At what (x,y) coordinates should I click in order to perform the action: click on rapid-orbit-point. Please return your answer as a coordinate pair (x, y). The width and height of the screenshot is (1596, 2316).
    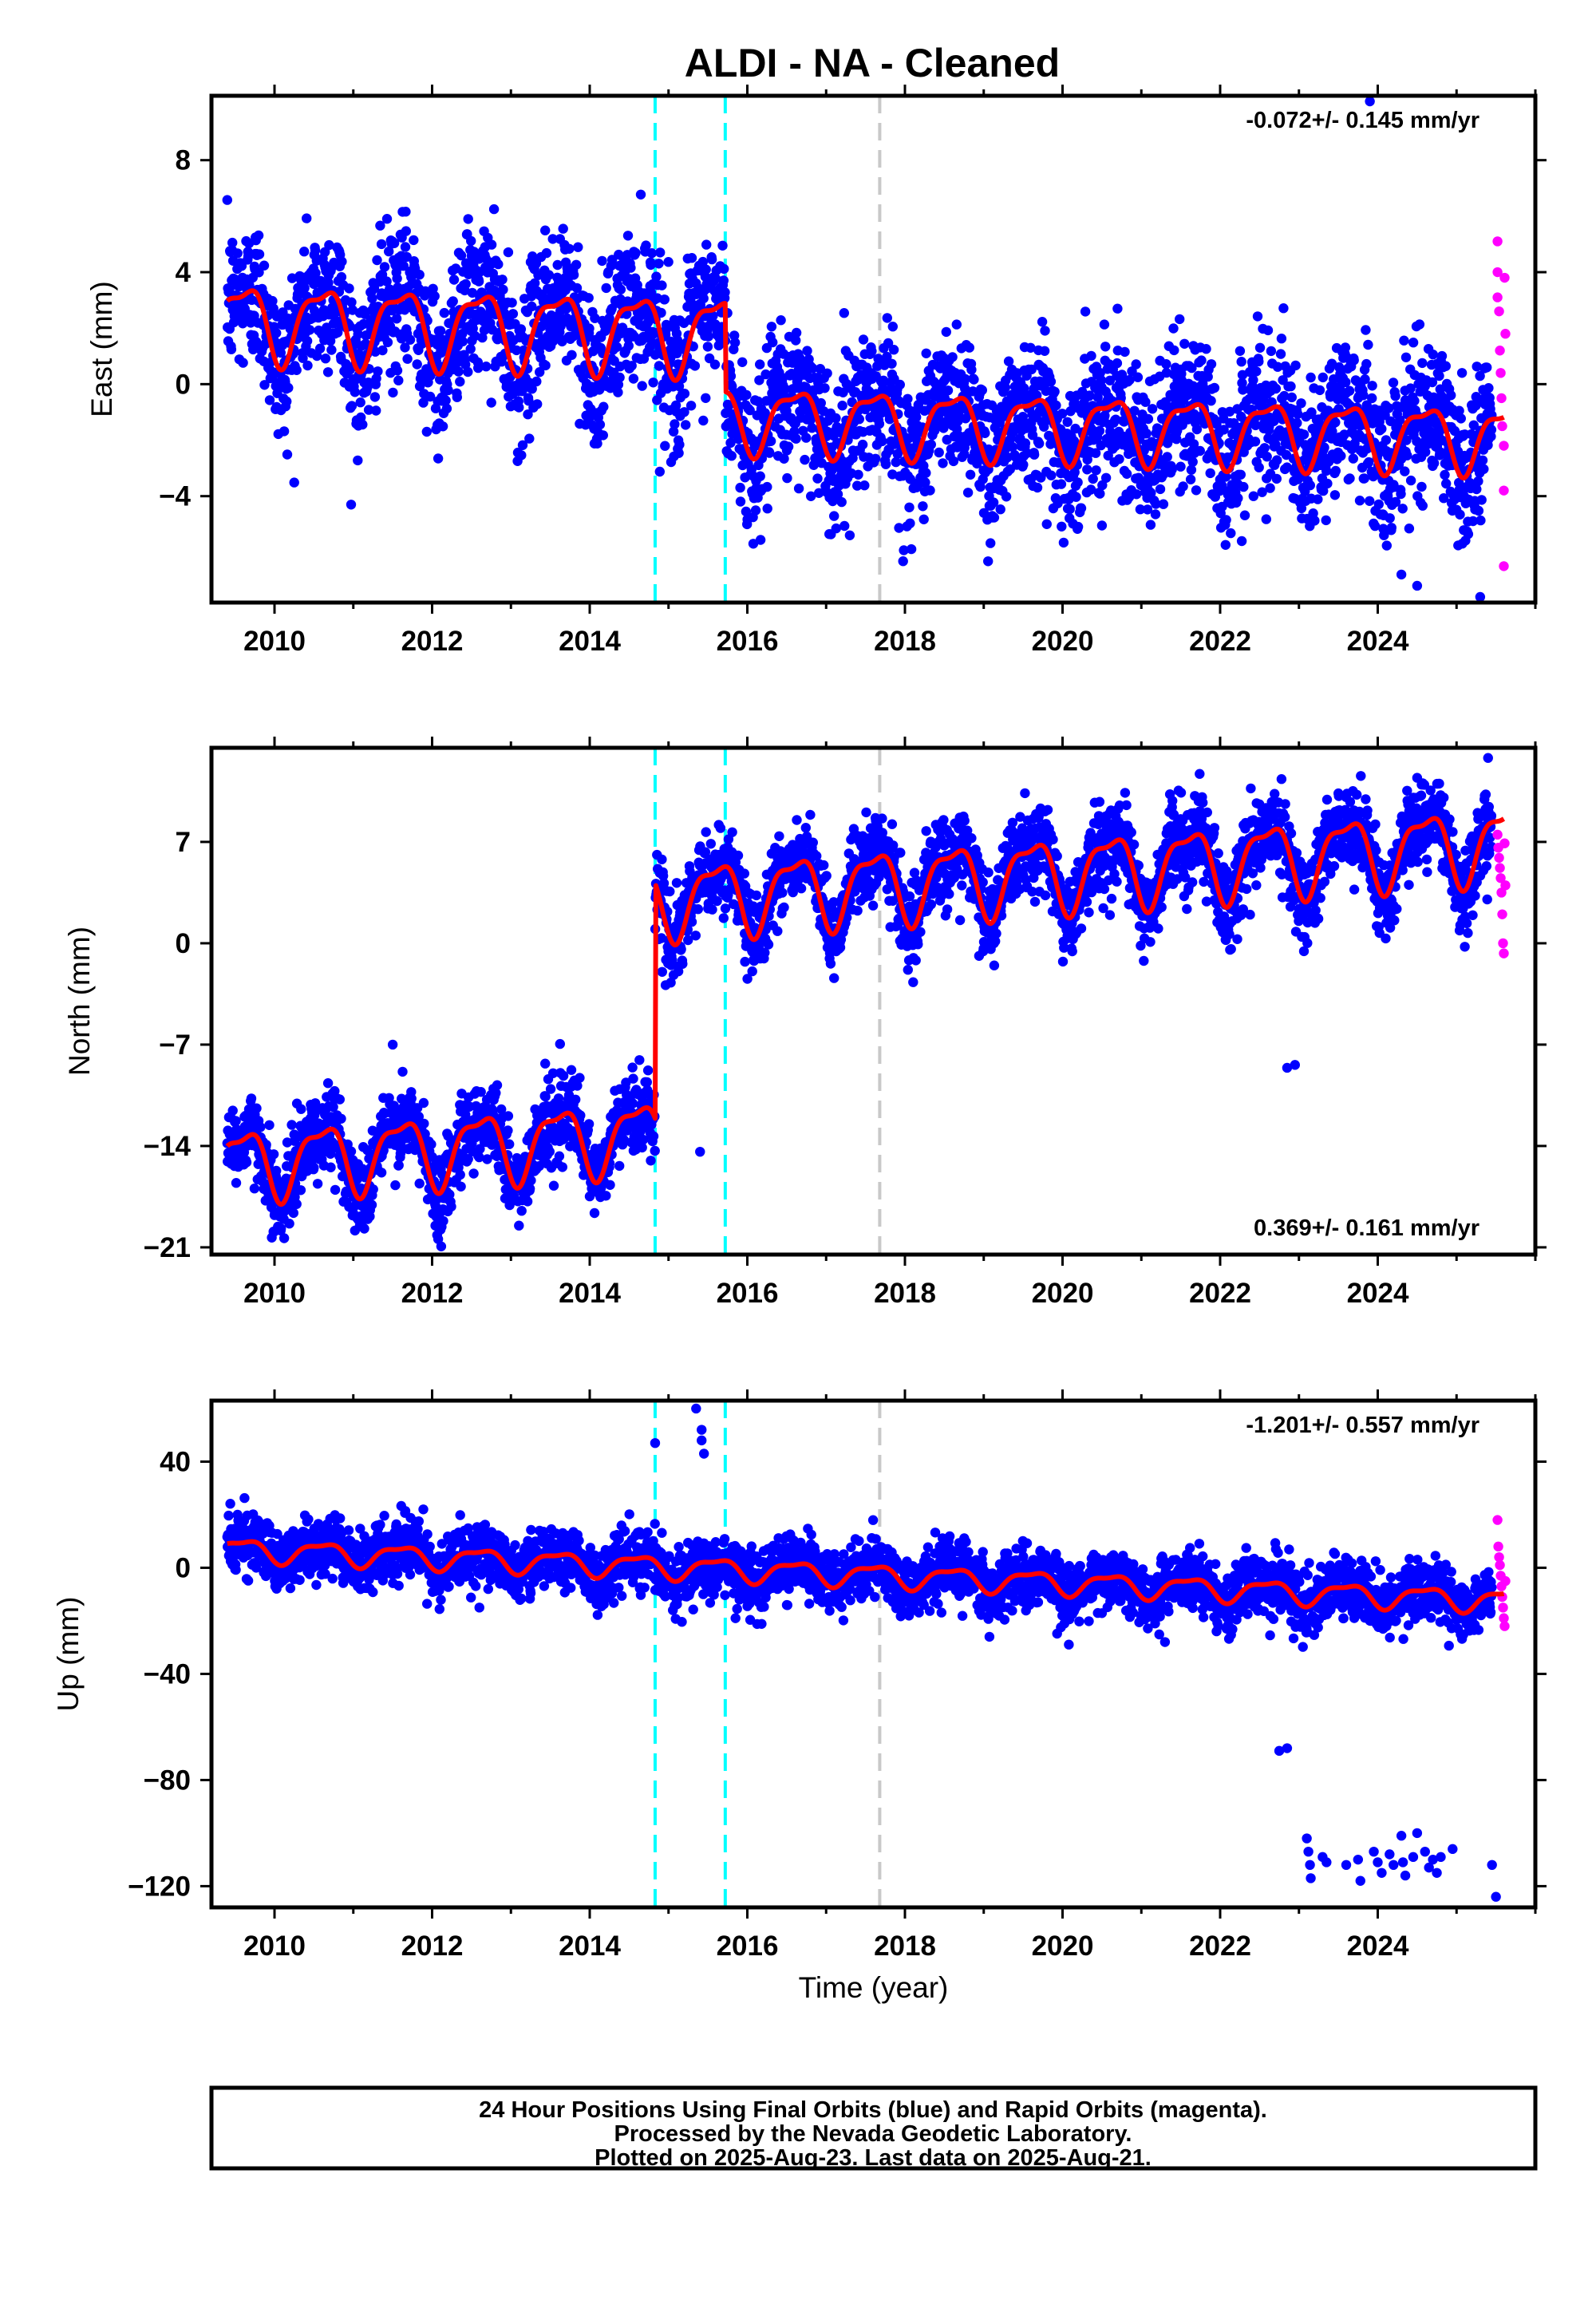
    Looking at the image, I should click on (1505, 334).